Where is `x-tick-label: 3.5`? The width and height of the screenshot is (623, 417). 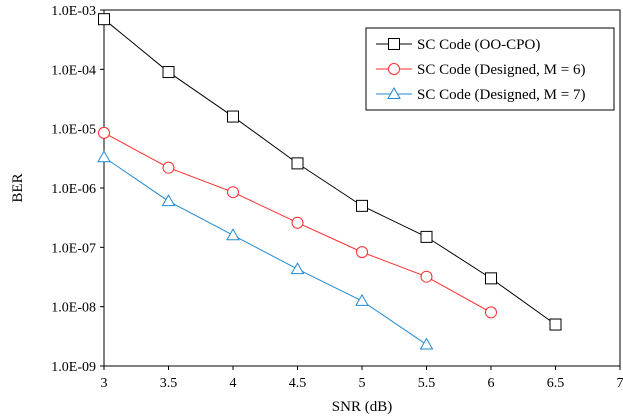
x-tick-label: 3.5 is located at coordinates (169, 383).